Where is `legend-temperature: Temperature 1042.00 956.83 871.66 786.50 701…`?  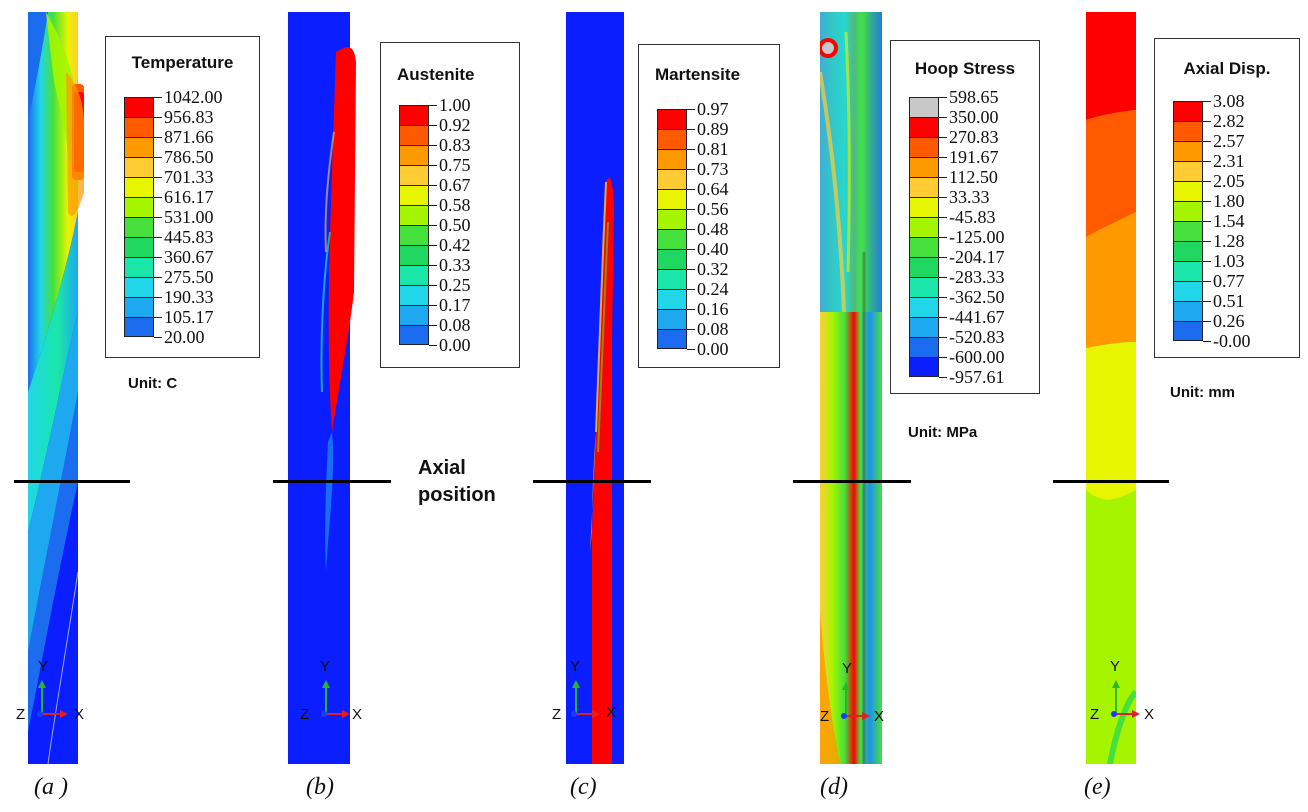
legend-temperature: Temperature 1042.00 956.83 871.66 786.50 701… is located at coordinates (182, 197).